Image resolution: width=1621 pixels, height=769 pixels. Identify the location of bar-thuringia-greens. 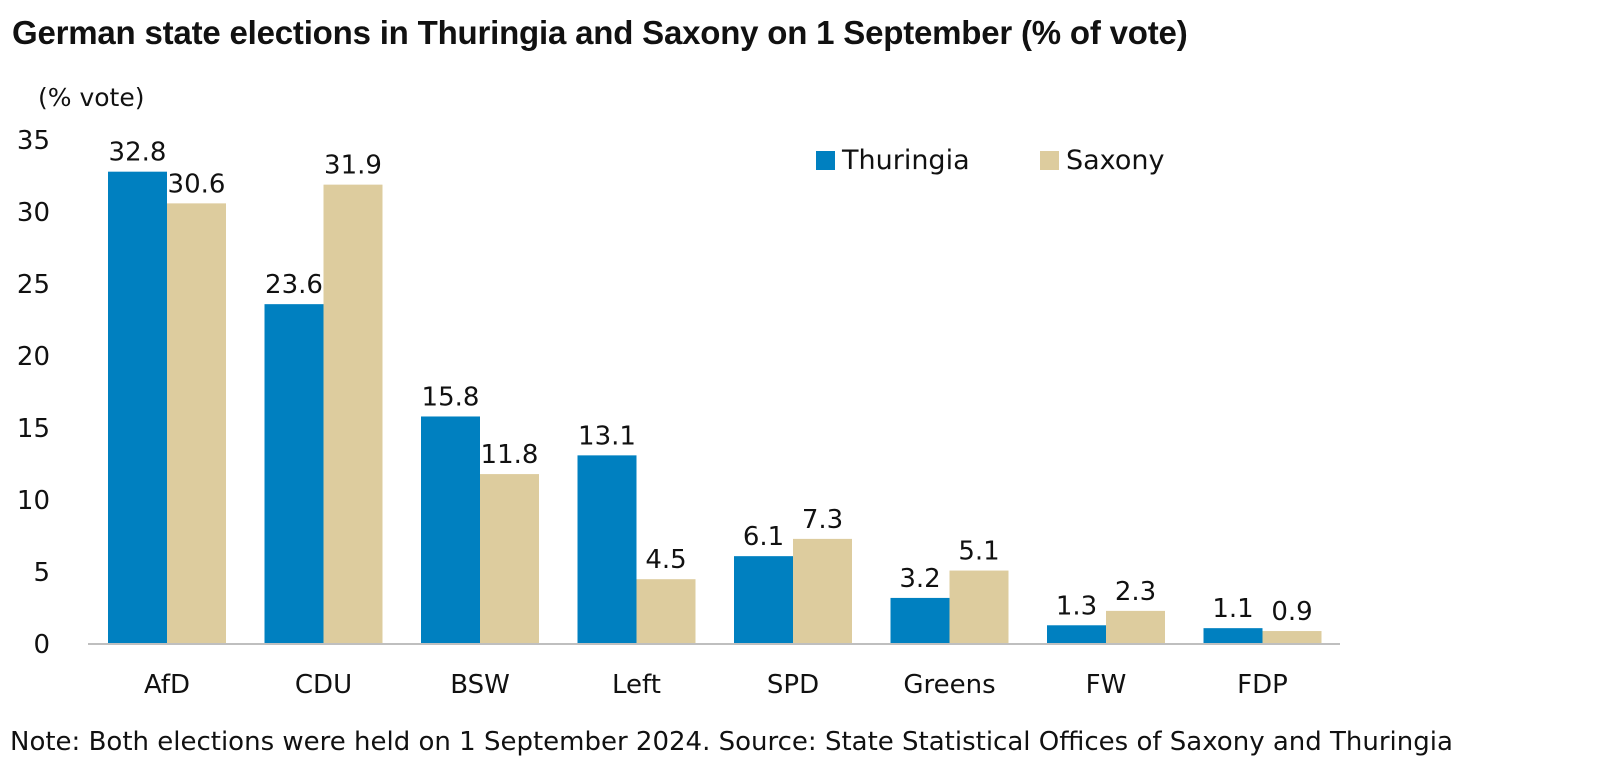
(920, 620).